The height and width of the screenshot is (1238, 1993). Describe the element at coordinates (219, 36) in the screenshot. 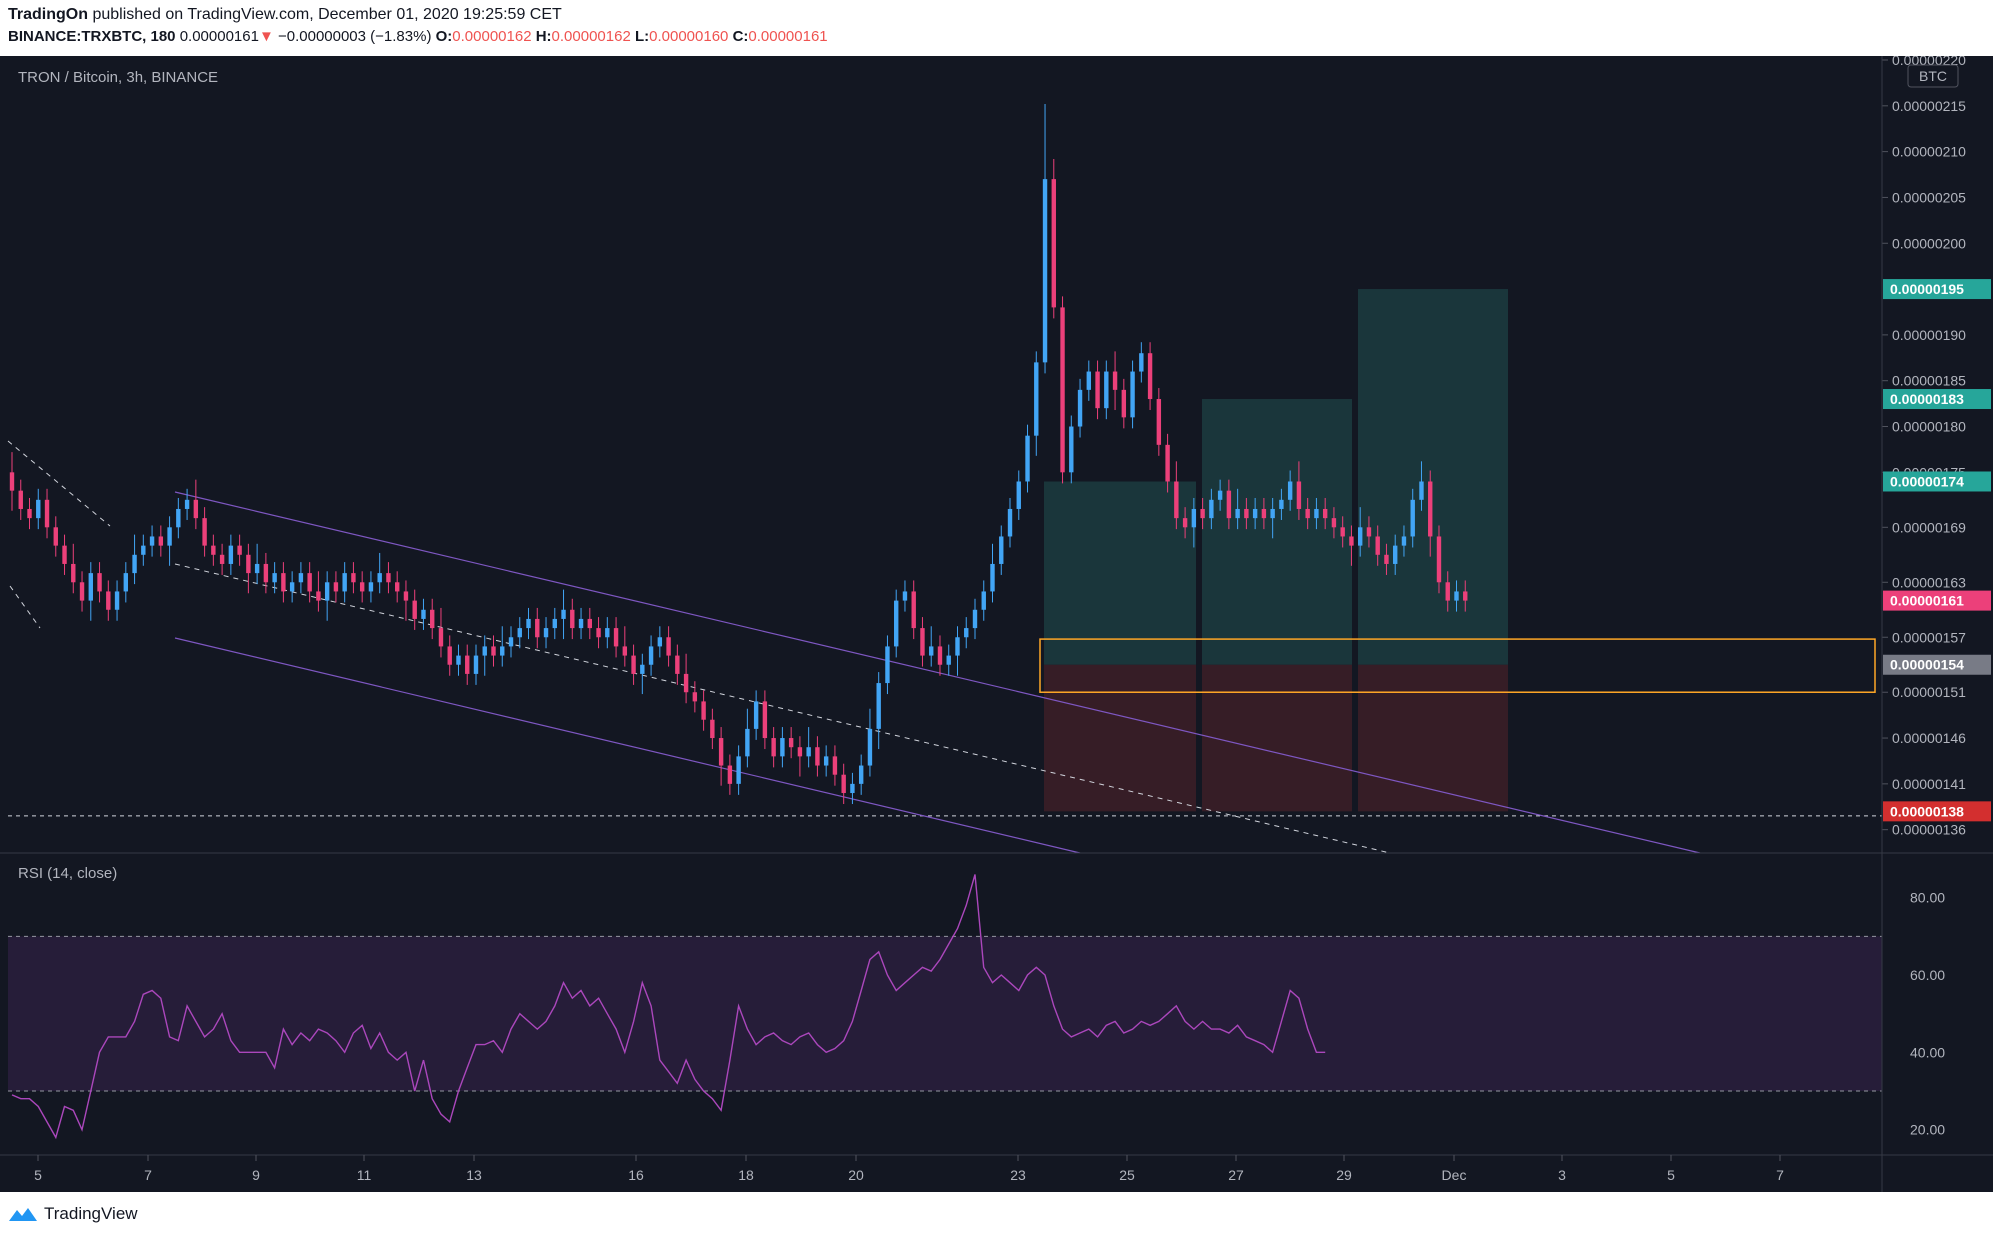

I see `last-price: 0.00000161` at that location.